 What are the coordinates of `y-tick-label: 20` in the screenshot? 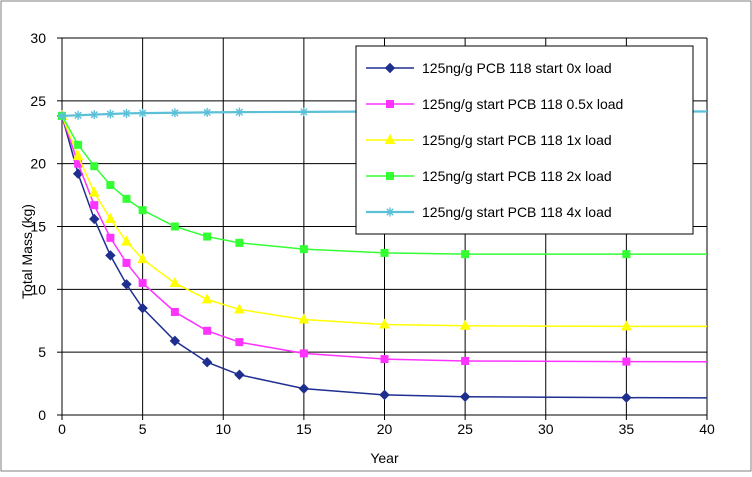 It's located at (38, 164).